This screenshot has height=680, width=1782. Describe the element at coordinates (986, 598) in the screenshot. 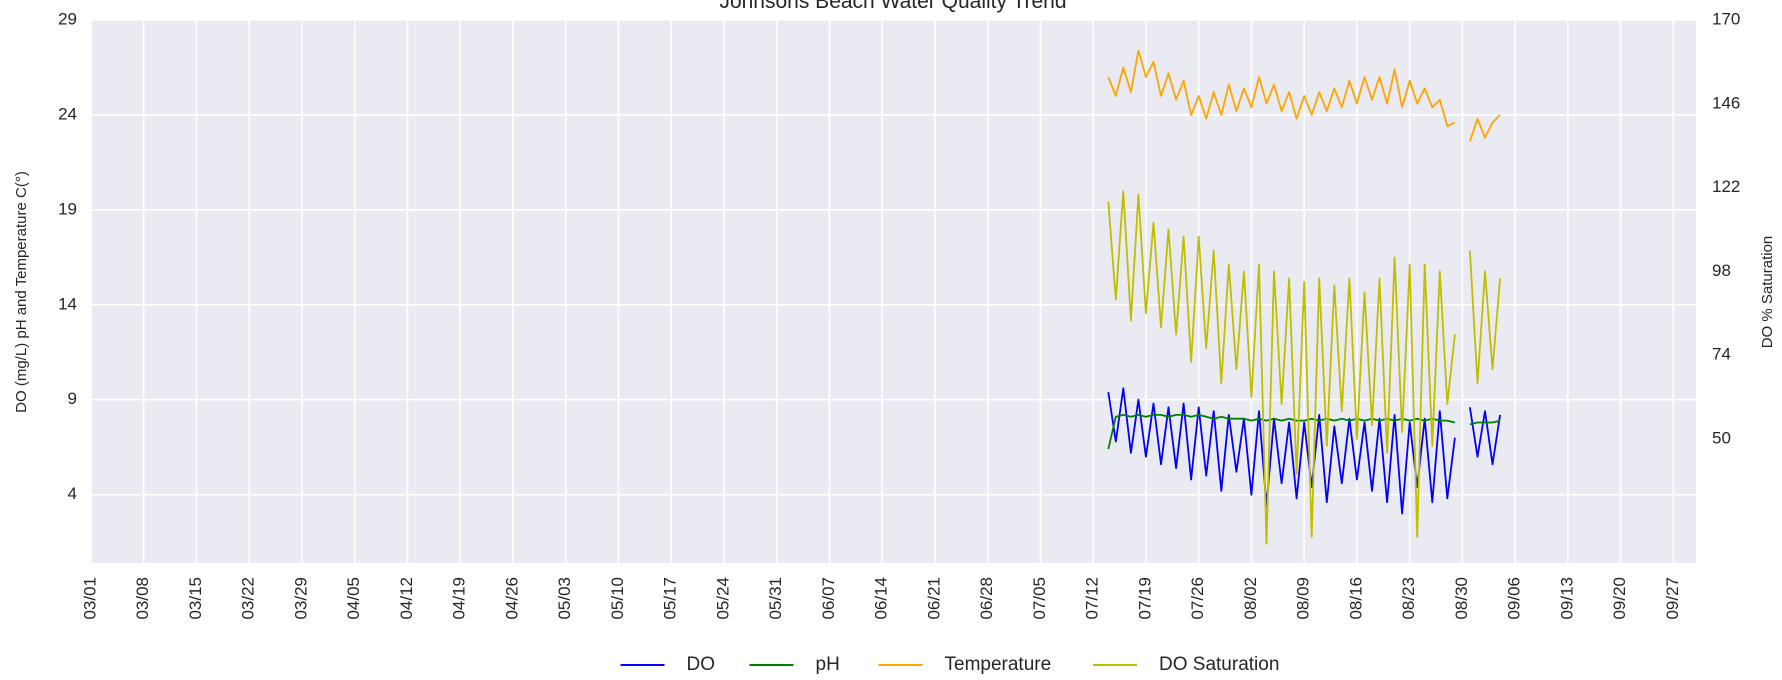

I see `x-tick-label: 06/28` at that location.